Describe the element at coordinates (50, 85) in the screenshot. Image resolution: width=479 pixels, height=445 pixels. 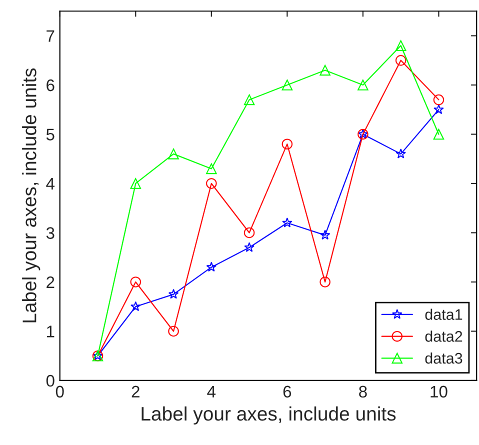
I see `y-tick-label: 6` at that location.